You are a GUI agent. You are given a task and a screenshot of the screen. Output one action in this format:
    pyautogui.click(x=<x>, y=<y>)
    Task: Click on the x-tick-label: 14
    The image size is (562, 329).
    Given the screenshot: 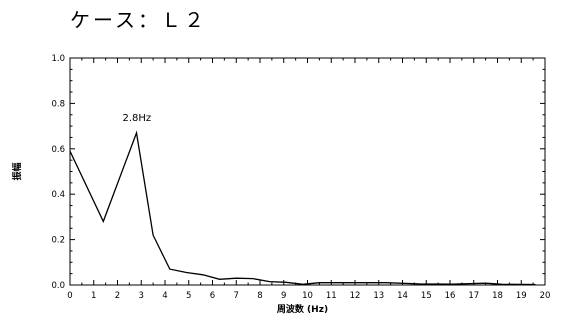 What is the action you would take?
    pyautogui.click(x=402, y=296)
    